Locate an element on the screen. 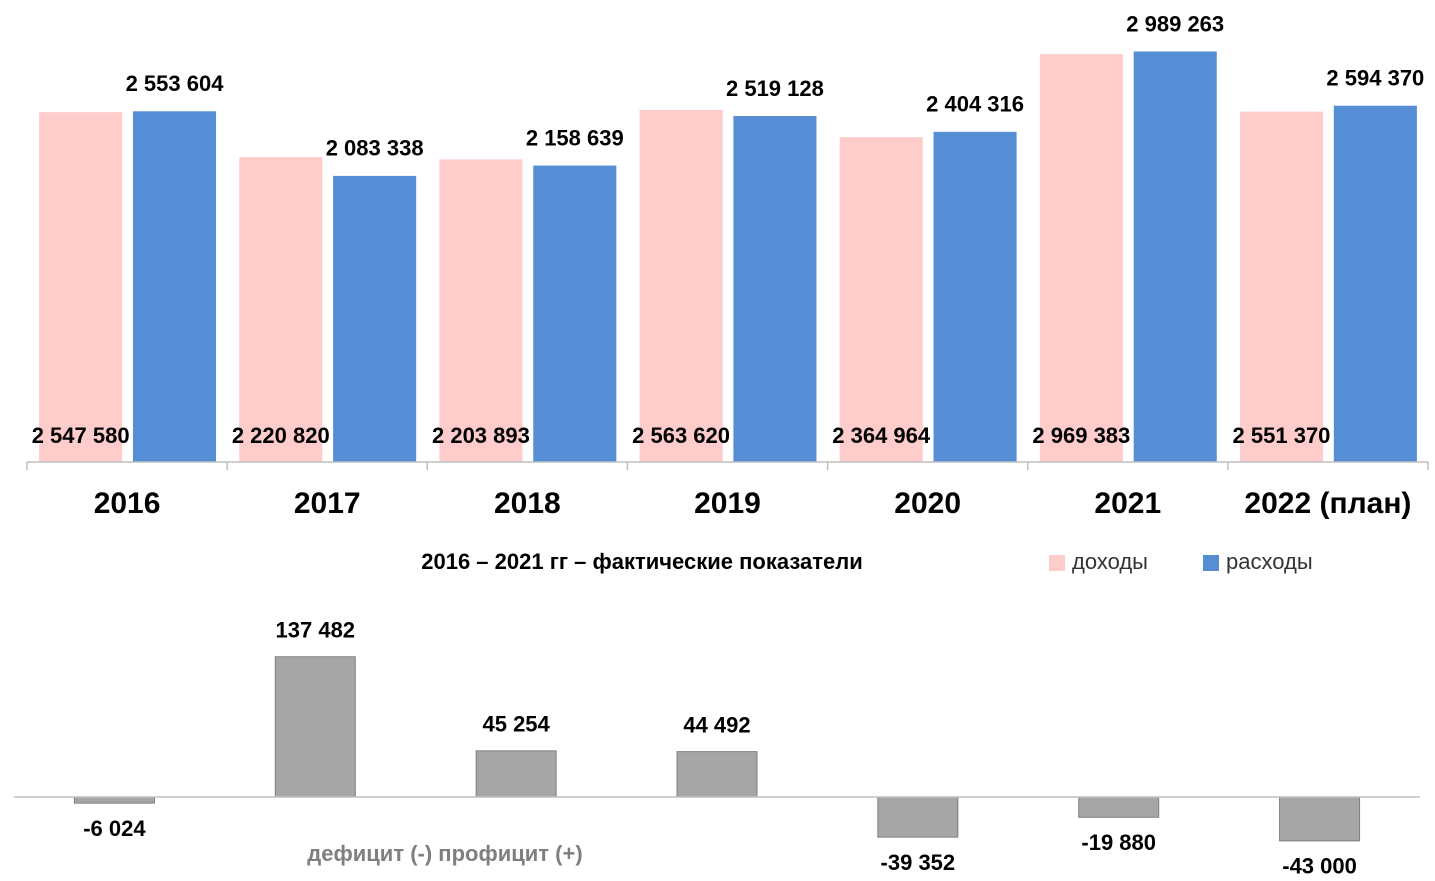  x-tick-label: 2017 is located at coordinates (327, 503).